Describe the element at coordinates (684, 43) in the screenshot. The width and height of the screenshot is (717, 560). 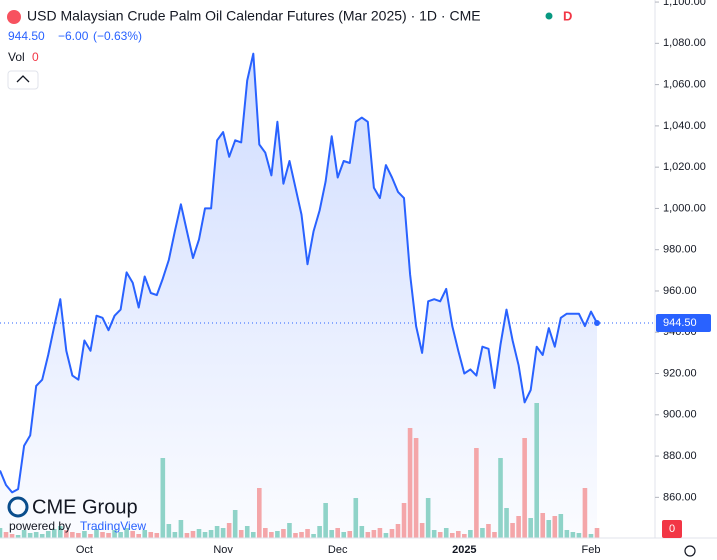
I see `y-tick-label: 1,080.00` at that location.